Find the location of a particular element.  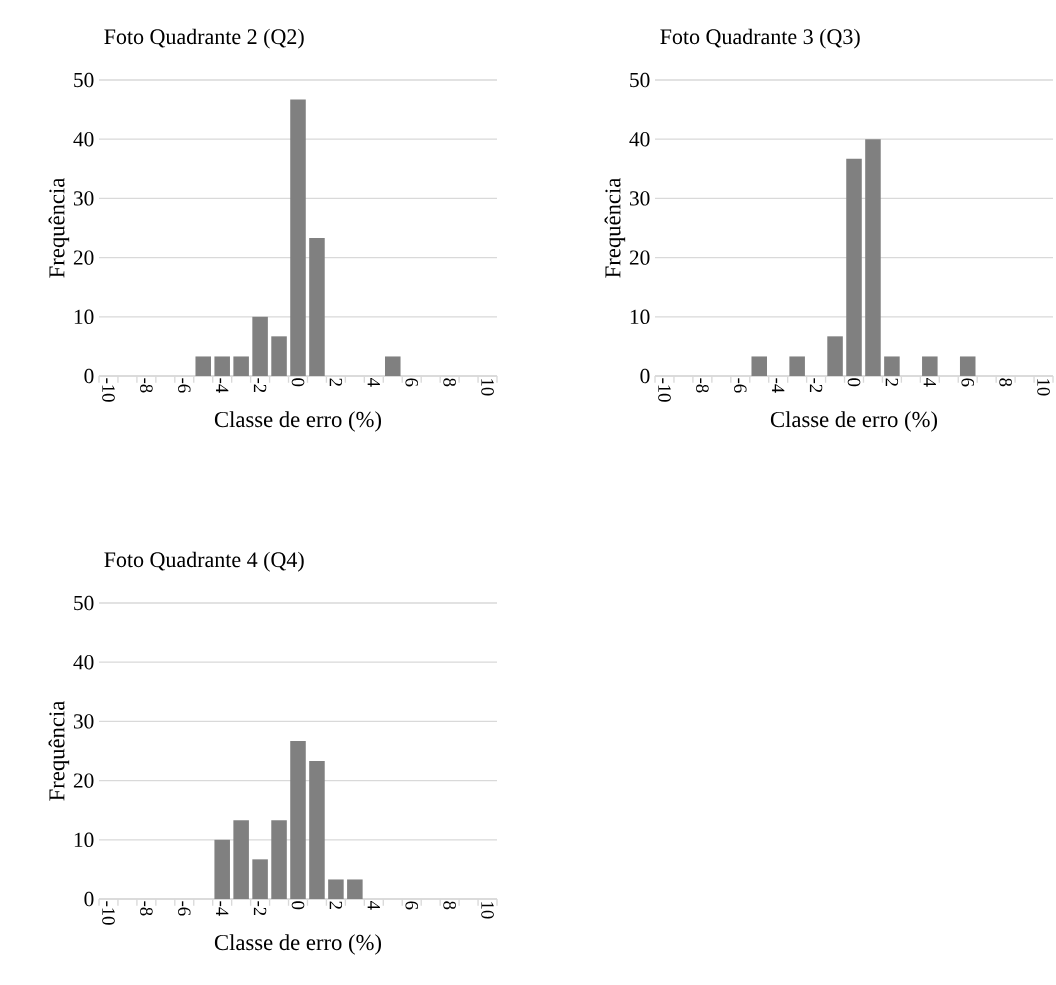

chart-title: Foto Quadrante 2 (Q2) is located at coordinates (204, 38).